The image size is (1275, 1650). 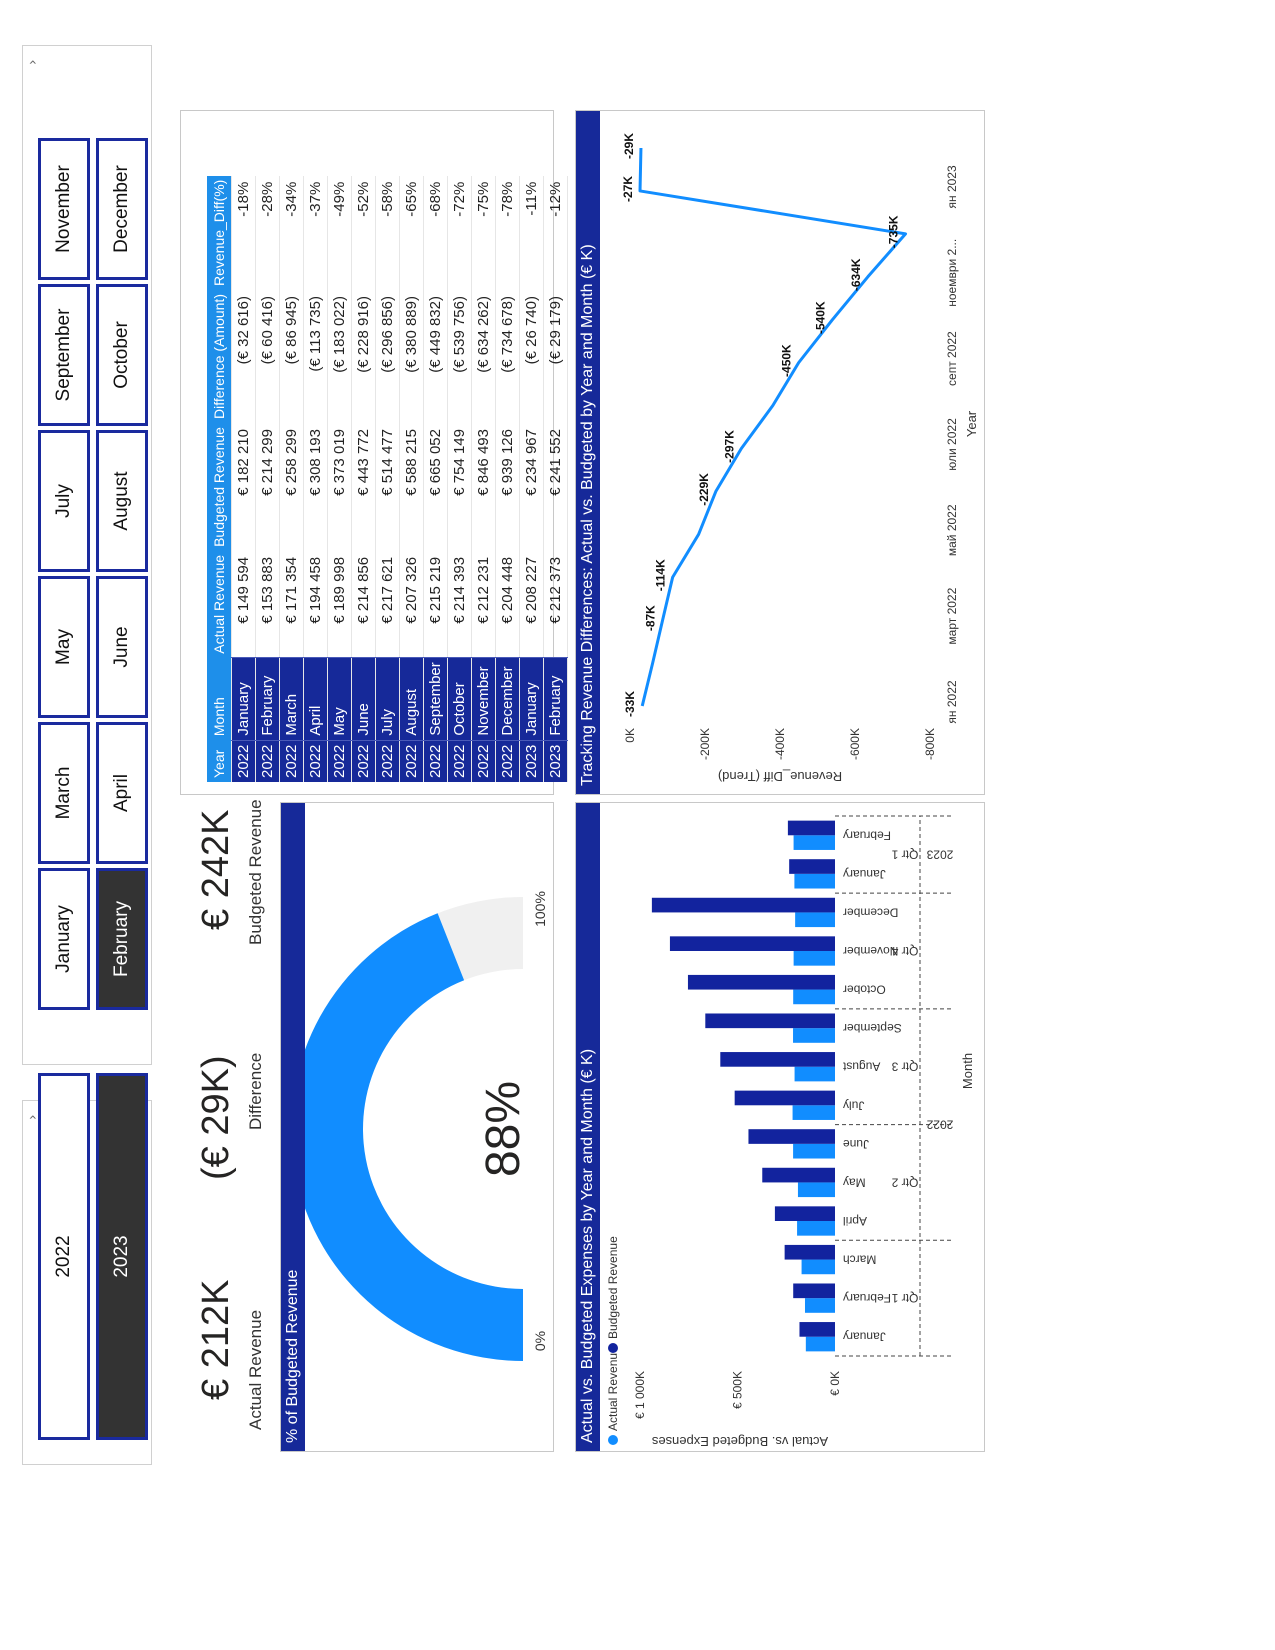 I want to click on legend-label: Actual Revenue, so click(x=613, y=1388).